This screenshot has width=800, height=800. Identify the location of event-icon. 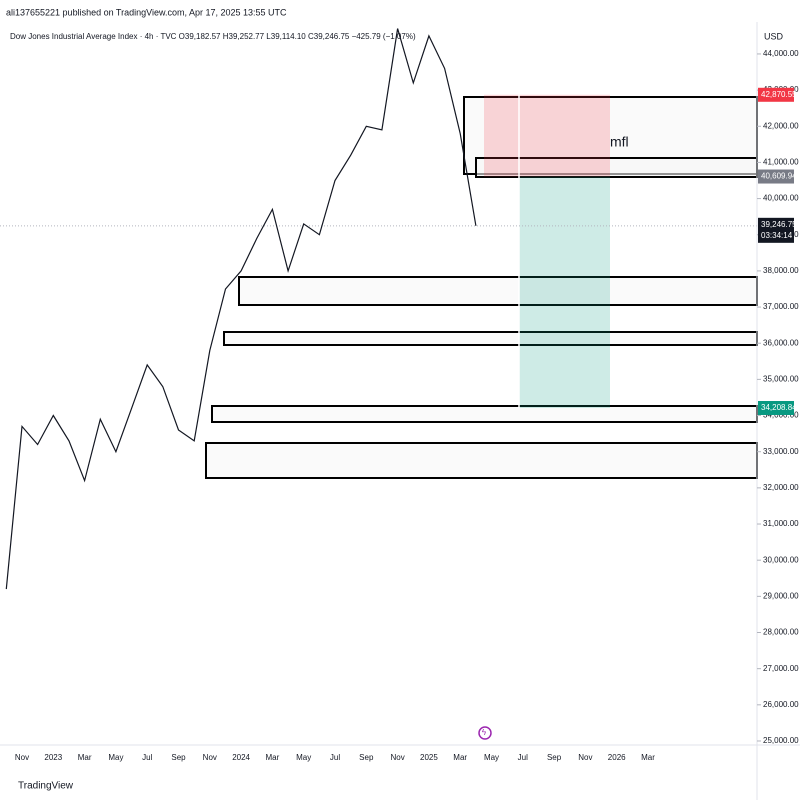
(485, 733).